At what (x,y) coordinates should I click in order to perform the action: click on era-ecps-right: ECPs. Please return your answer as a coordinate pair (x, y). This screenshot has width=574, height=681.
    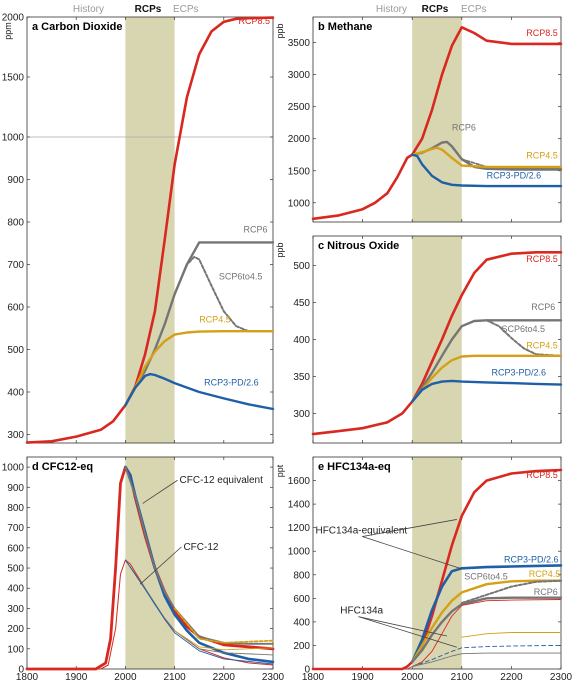
    Looking at the image, I should click on (474, 9).